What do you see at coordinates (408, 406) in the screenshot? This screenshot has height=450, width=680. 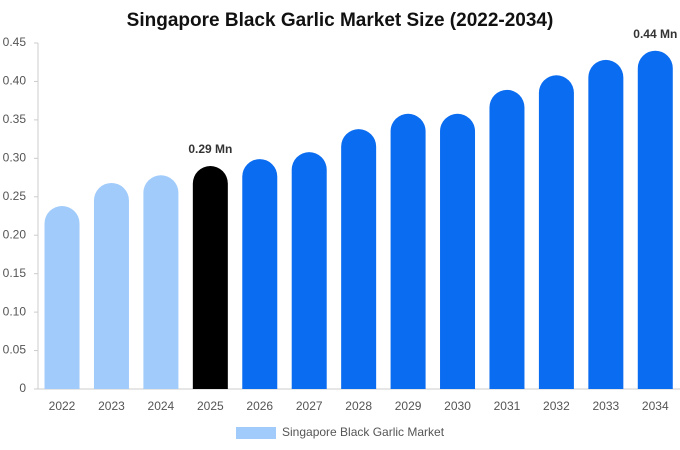 I see `x-tick-label: 2029` at bounding box center [408, 406].